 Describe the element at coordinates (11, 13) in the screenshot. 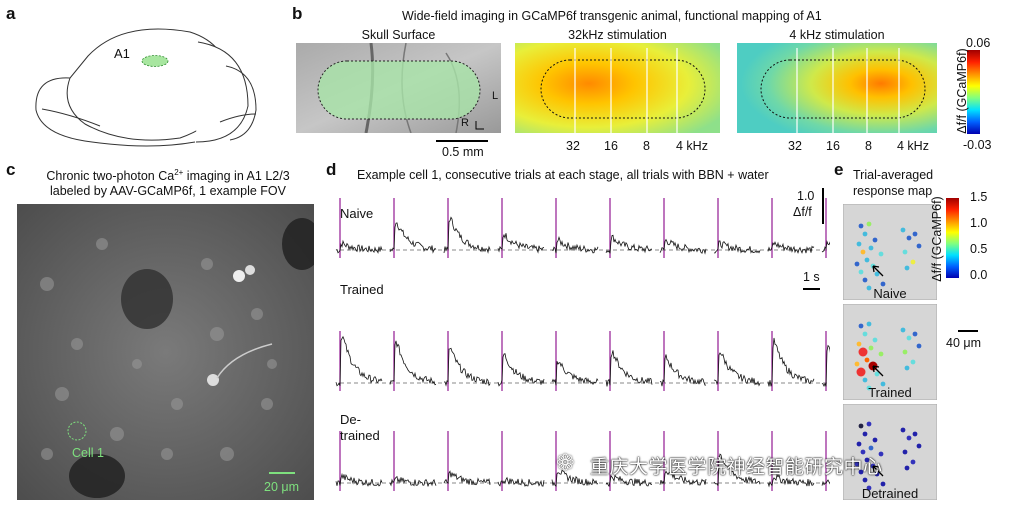

I see `panel-label-a: a` at that location.